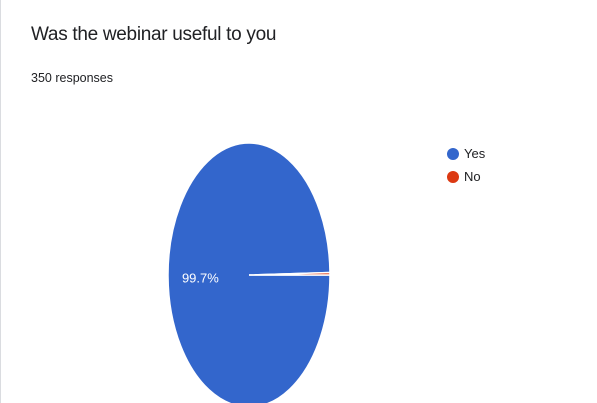 Image resolution: width=597 pixels, height=403 pixels. I want to click on pie-data-label: 99.7%, so click(200, 278).